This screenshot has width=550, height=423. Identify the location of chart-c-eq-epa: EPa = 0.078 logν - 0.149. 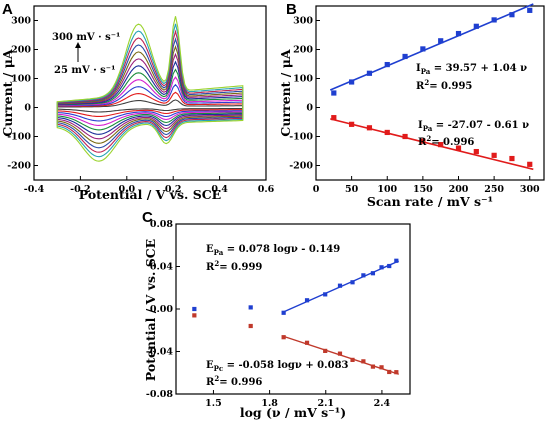
(273, 250).